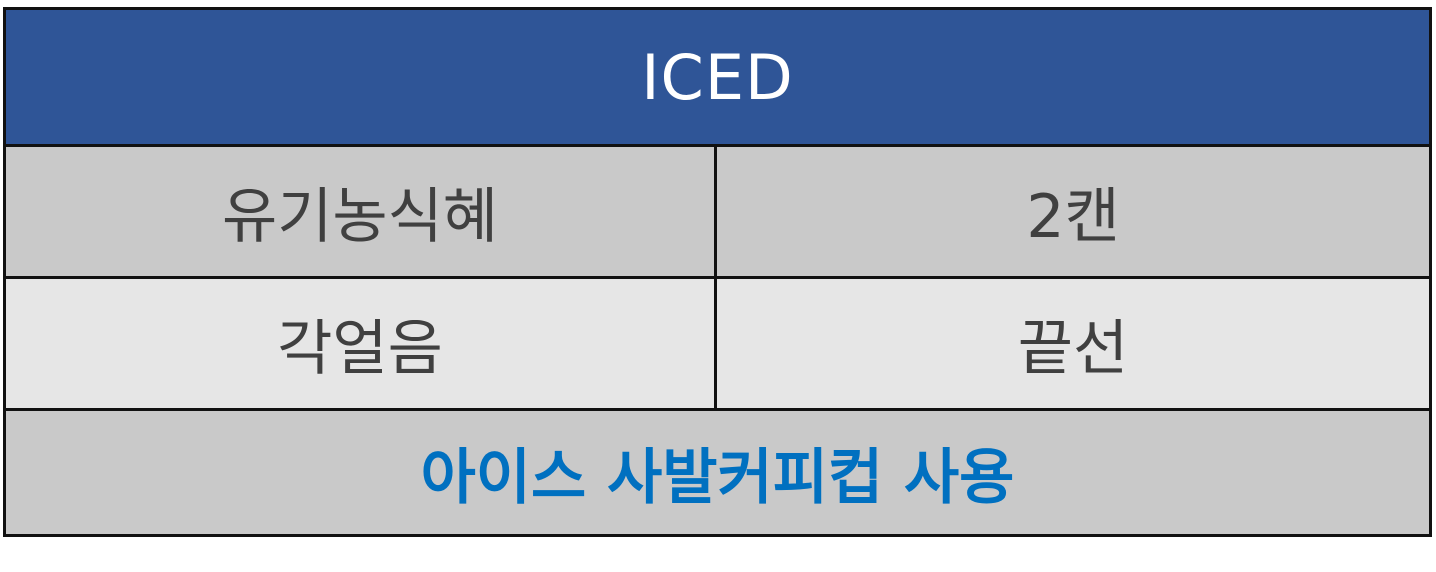 This screenshot has height=572, width=1436. What do you see at coordinates (717, 478) in the screenshot?
I see `cup-note: 아이스 사발커피컵 사용` at bounding box center [717, 478].